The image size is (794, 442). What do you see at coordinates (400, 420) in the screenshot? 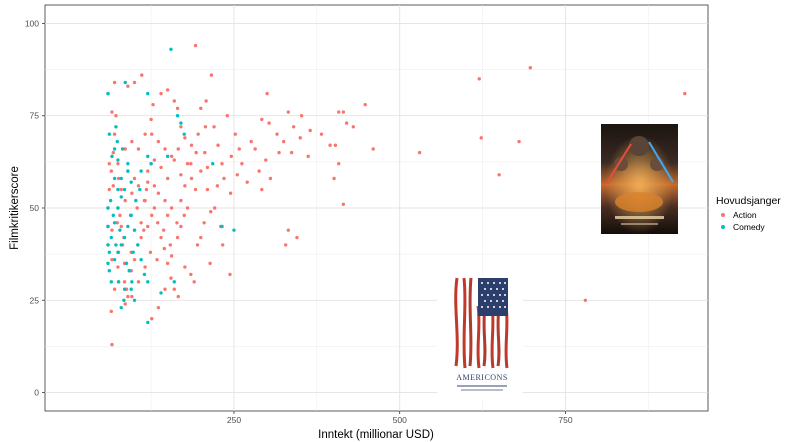
I see `x-tick-labels: 250 500 750` at bounding box center [400, 420].